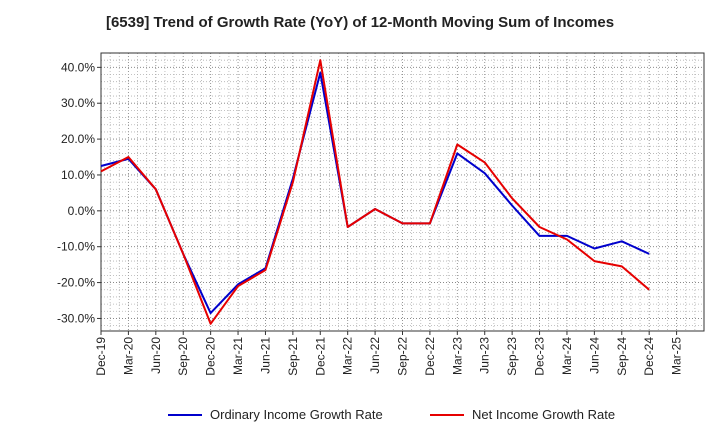  I want to click on x-tick-label: Jun-23, so click(485, 355).